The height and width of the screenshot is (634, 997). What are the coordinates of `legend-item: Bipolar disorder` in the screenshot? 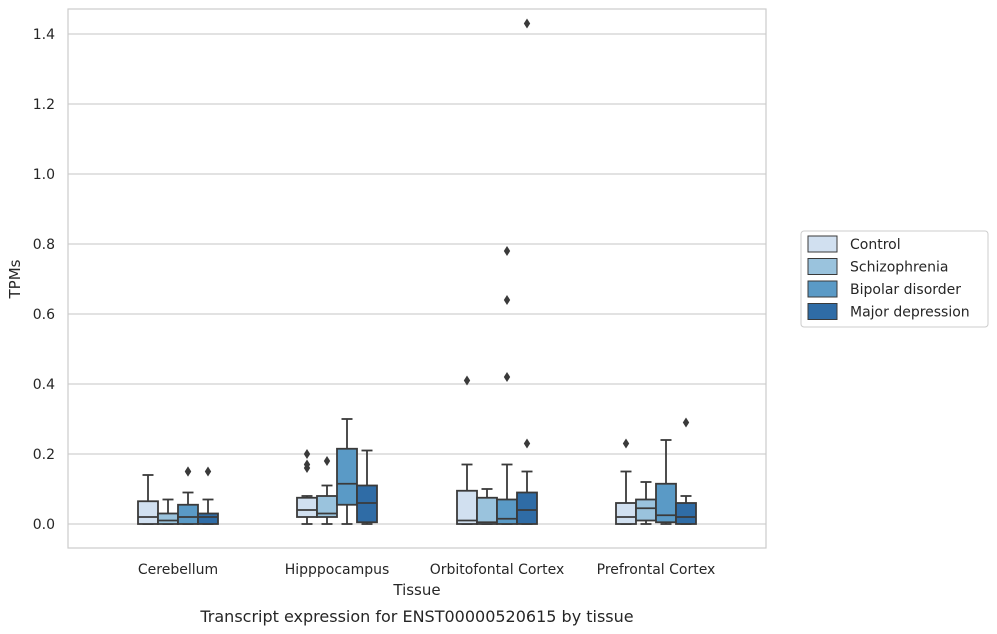 It's located at (884, 289).